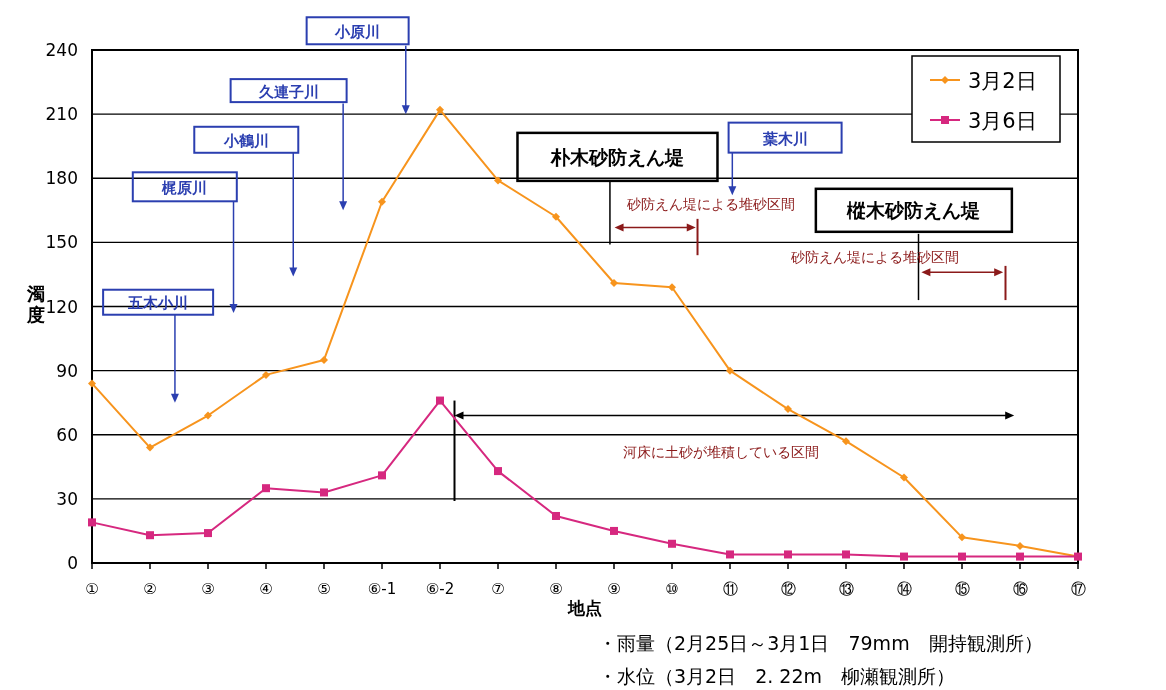 The image size is (1166, 690). I want to click on annotation: 朴木砂防えん堤, so click(616, 156).